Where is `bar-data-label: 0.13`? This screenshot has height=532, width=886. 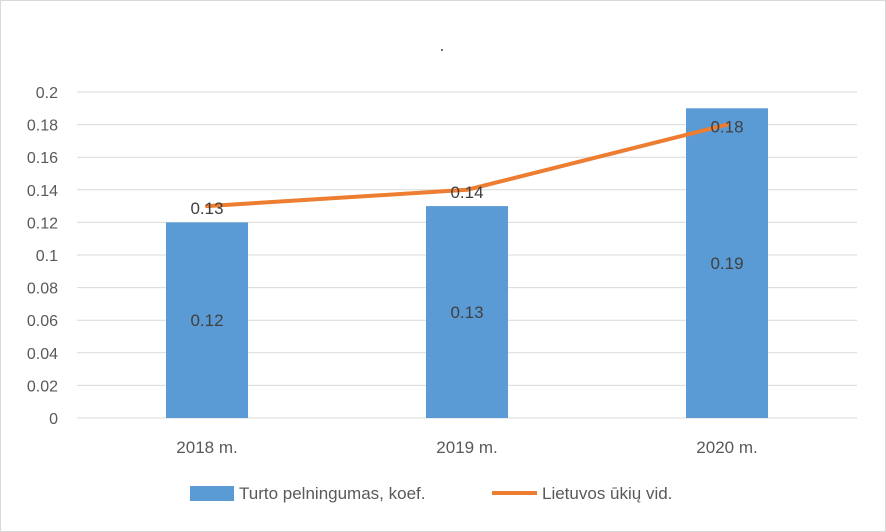 bar-data-label: 0.13 is located at coordinates (466, 312).